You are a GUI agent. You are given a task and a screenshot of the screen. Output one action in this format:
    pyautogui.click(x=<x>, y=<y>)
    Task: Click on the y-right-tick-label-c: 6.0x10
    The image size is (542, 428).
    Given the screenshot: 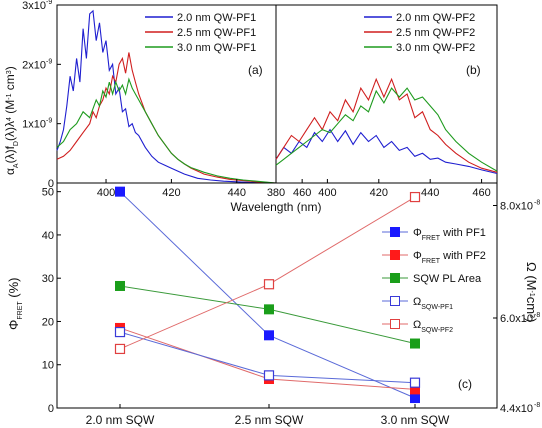 What is the action you would take?
    pyautogui.click(x=516, y=319)
    